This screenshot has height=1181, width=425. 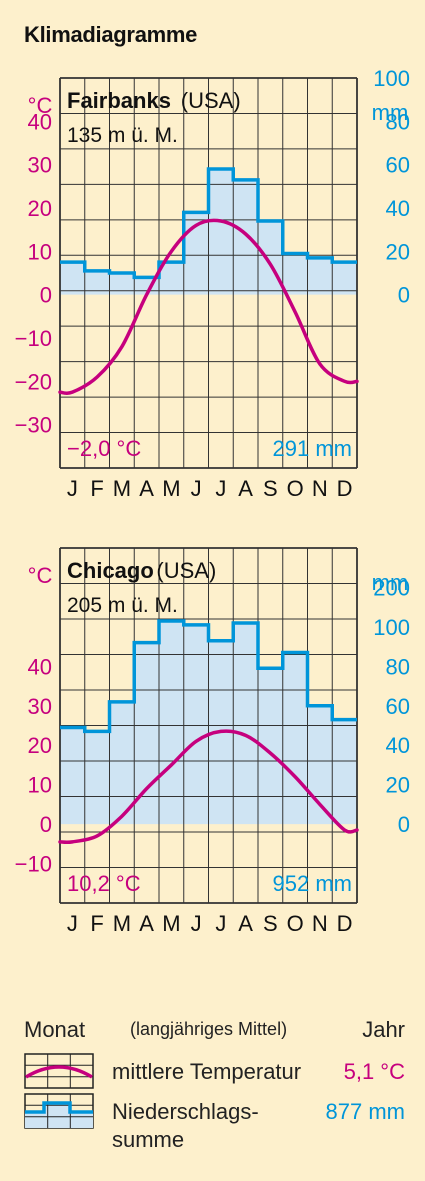 What do you see at coordinates (374, 1071) in the screenshot?
I see `legend-temperature-value: 5,1 °C` at bounding box center [374, 1071].